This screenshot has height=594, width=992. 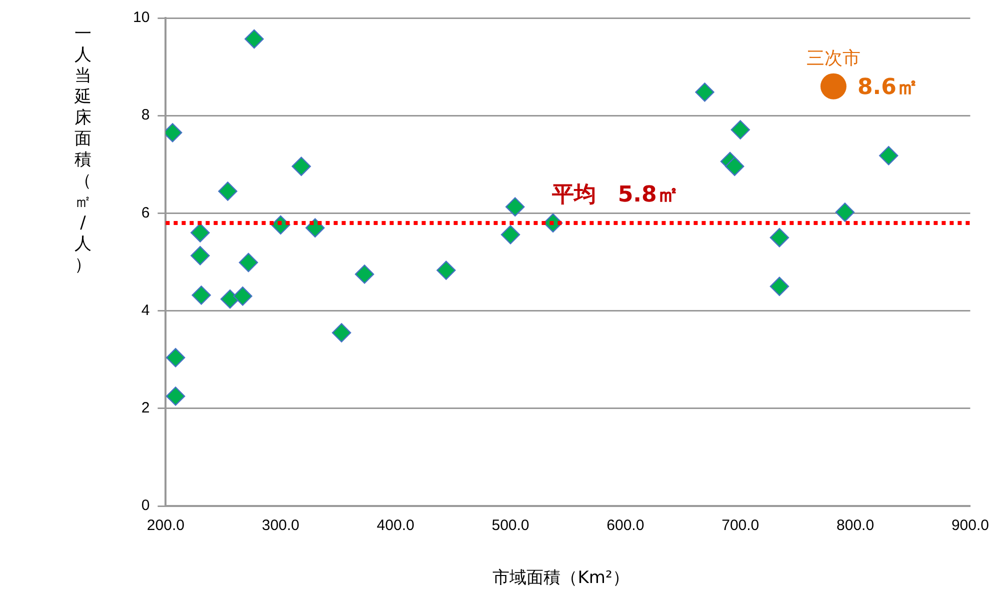 What do you see at coordinates (614, 195) in the screenshot?
I see `ref-line-label: 平均 5.8㎡` at bounding box center [614, 195].